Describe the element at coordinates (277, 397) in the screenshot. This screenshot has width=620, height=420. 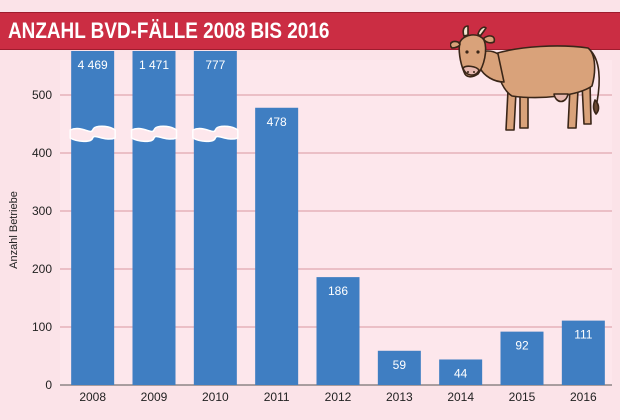
I see `x-tick-label: 2011` at that location.